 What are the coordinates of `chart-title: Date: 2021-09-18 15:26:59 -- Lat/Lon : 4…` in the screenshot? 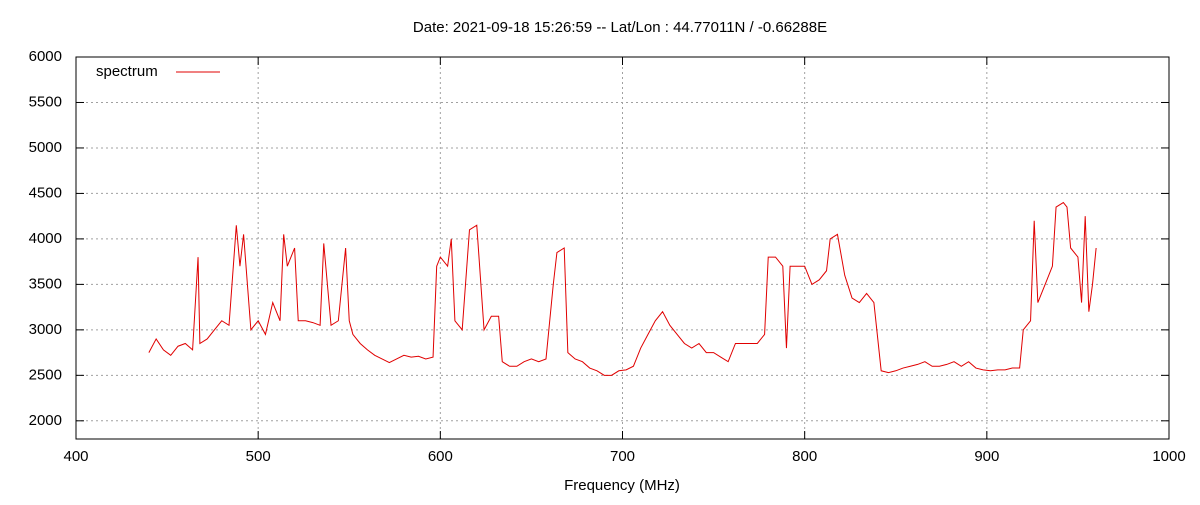 It's located at (620, 27).